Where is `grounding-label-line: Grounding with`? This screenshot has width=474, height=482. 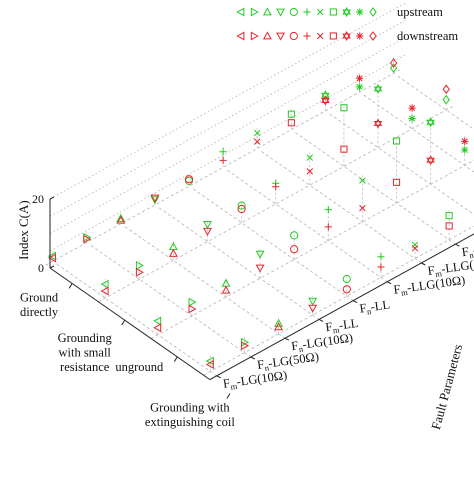
grounding-label-line: Grounding with is located at coordinates (190, 408).